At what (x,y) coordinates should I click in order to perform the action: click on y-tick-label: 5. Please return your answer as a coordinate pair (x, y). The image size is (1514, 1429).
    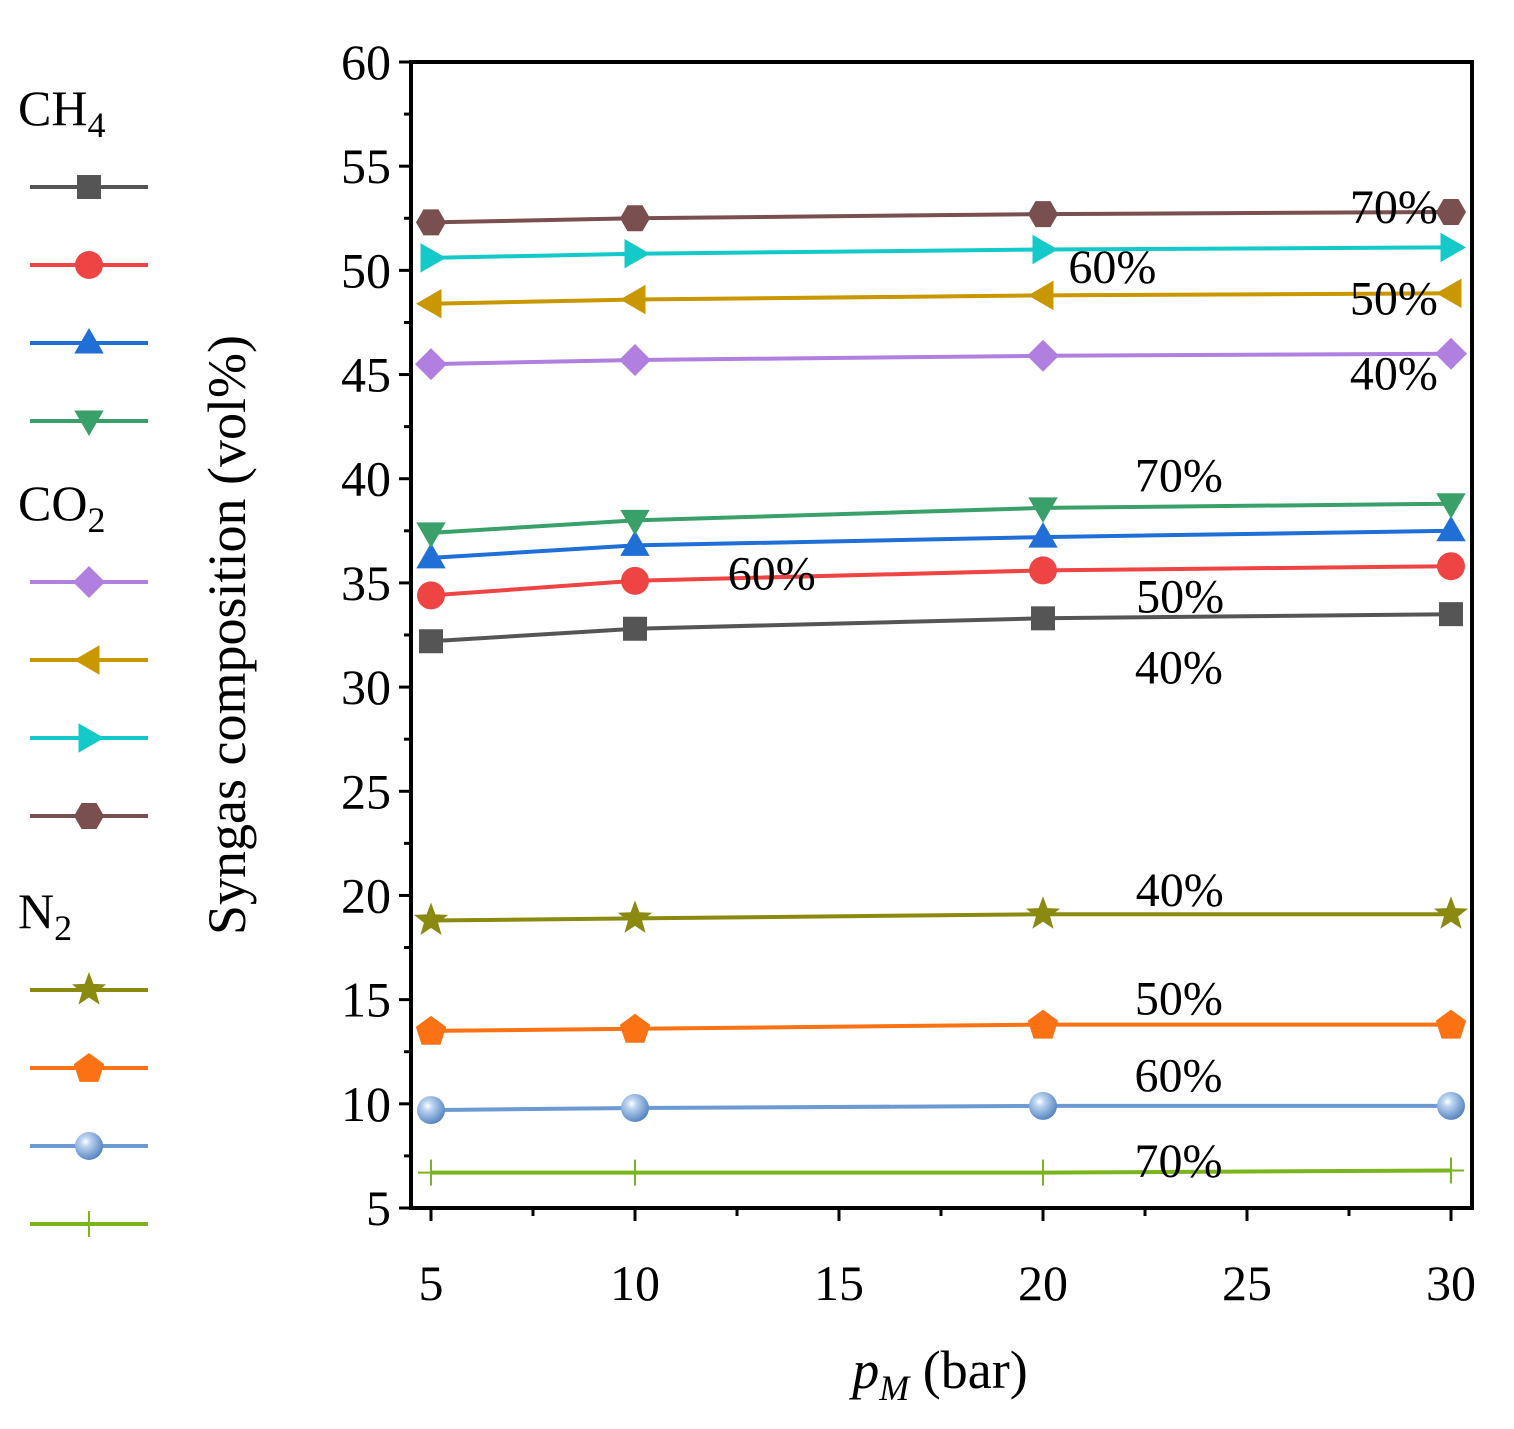
    Looking at the image, I should click on (378, 1208).